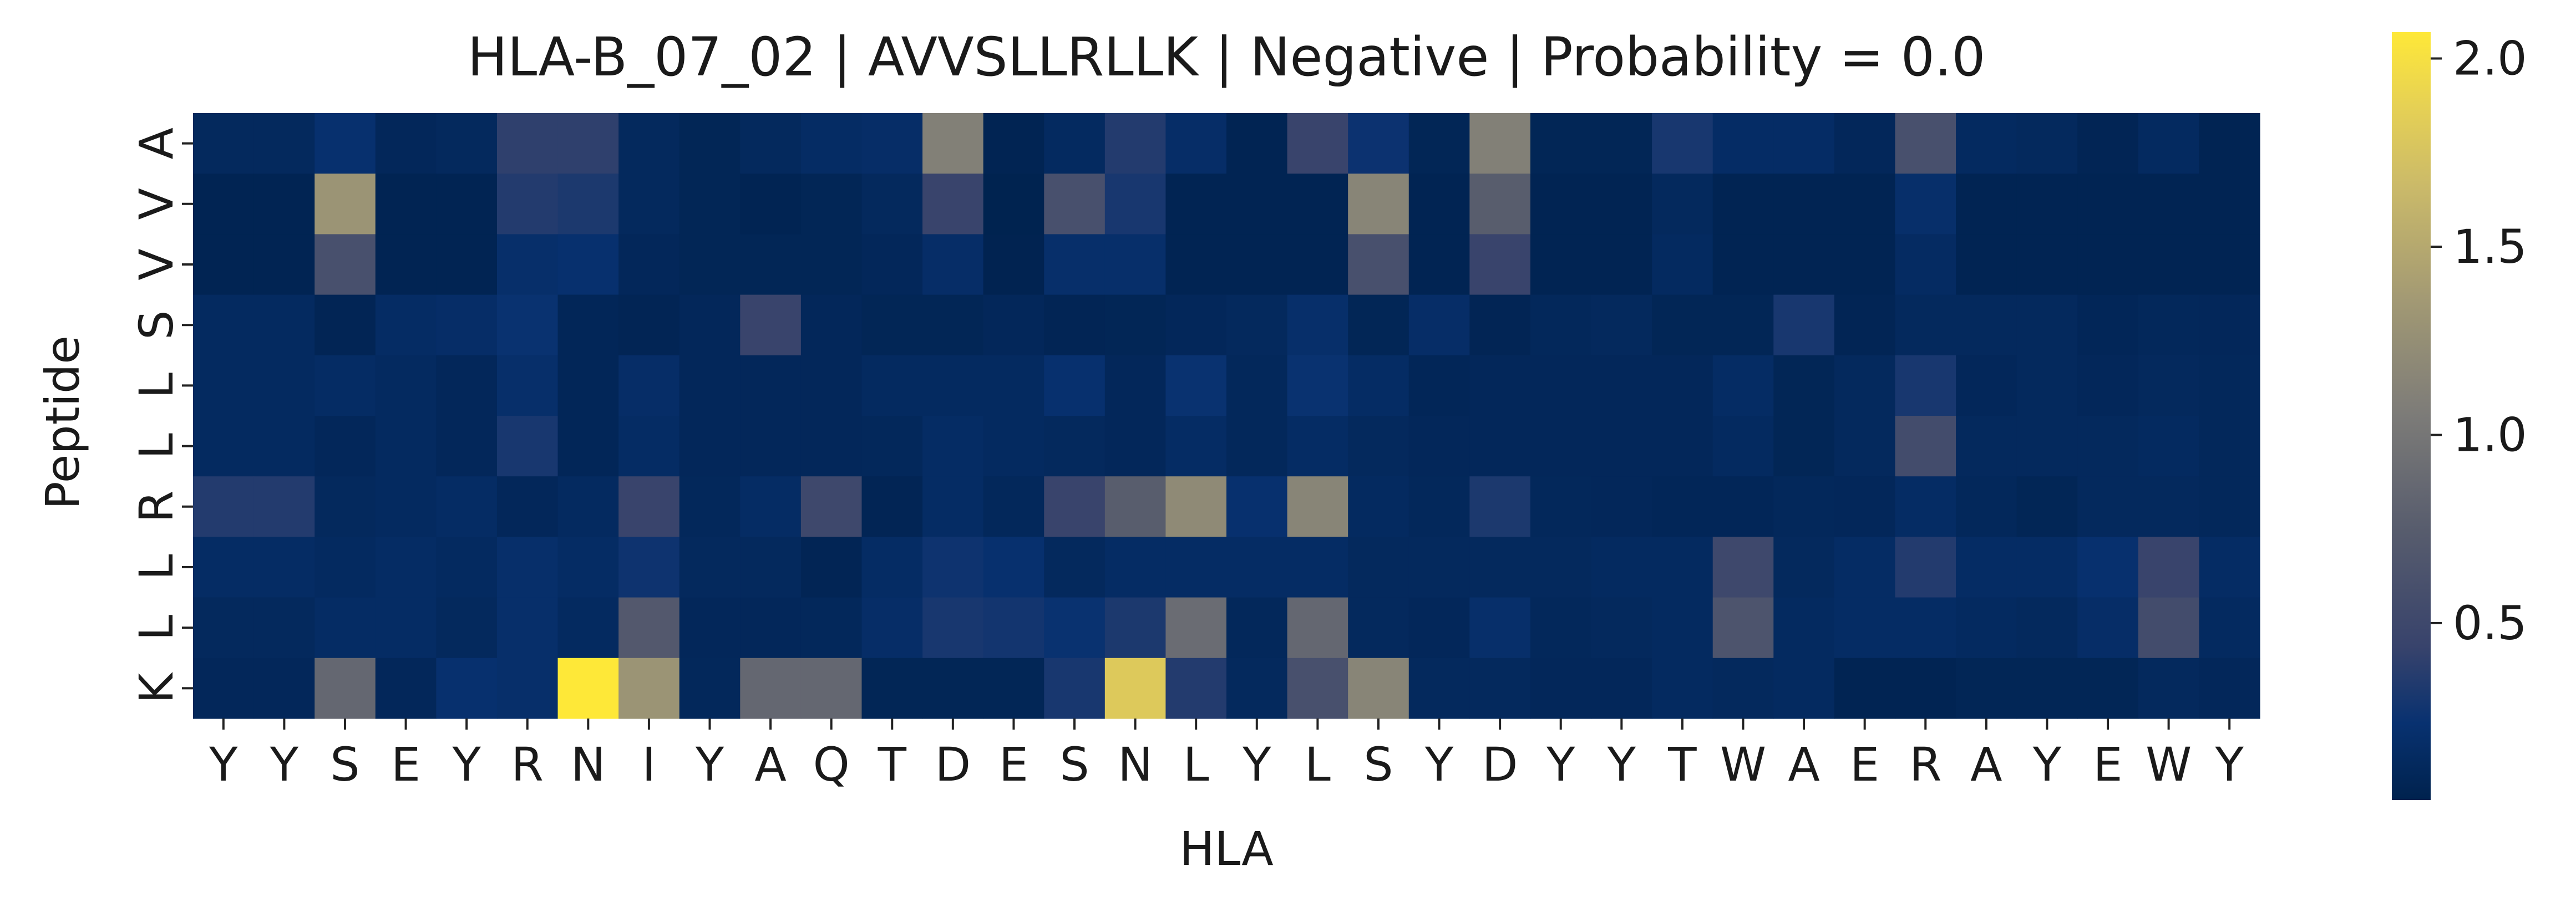  What do you see at coordinates (2490, 435) in the screenshot?
I see `colorbar-tick-label: 1.0` at bounding box center [2490, 435].